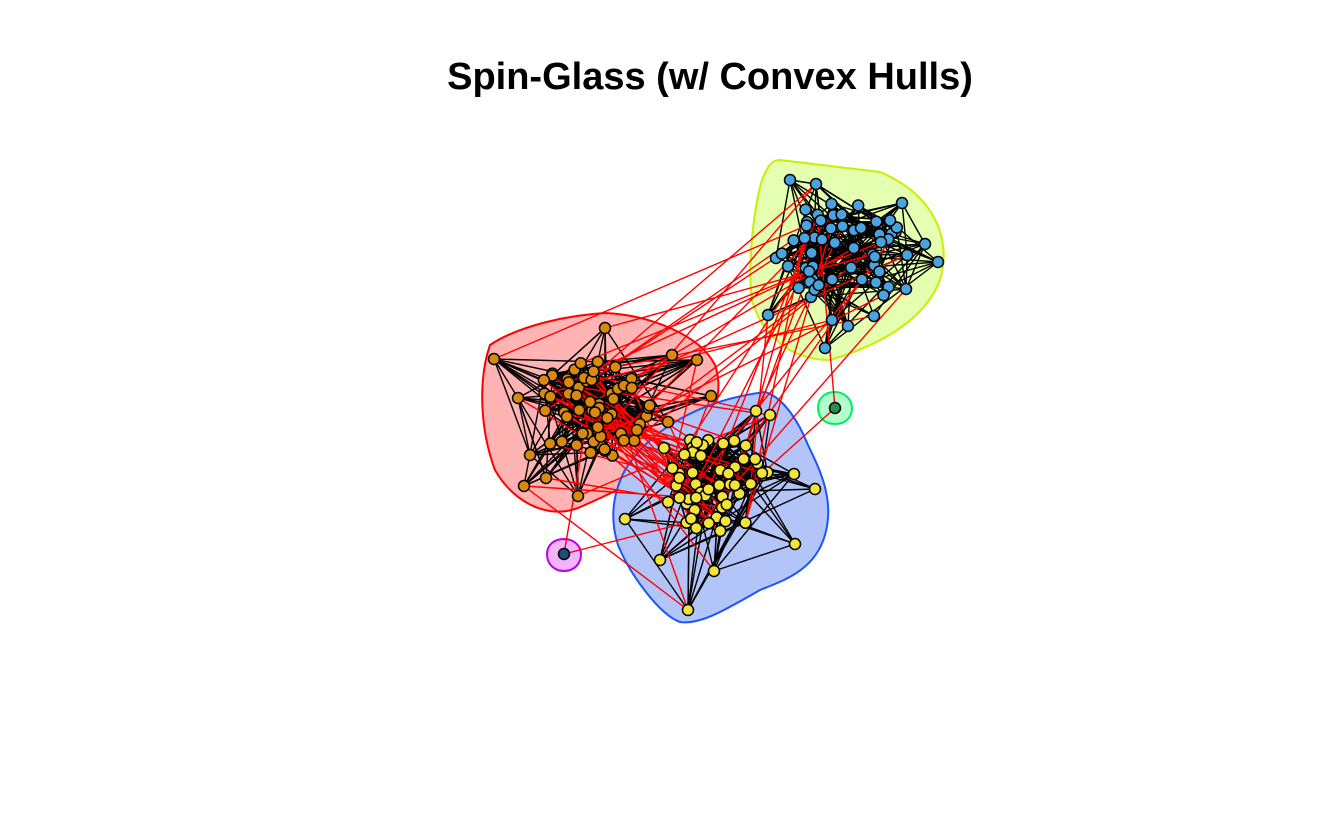  Describe the element at coordinates (564, 554) in the screenshot. I see `community-single-purple` at that location.